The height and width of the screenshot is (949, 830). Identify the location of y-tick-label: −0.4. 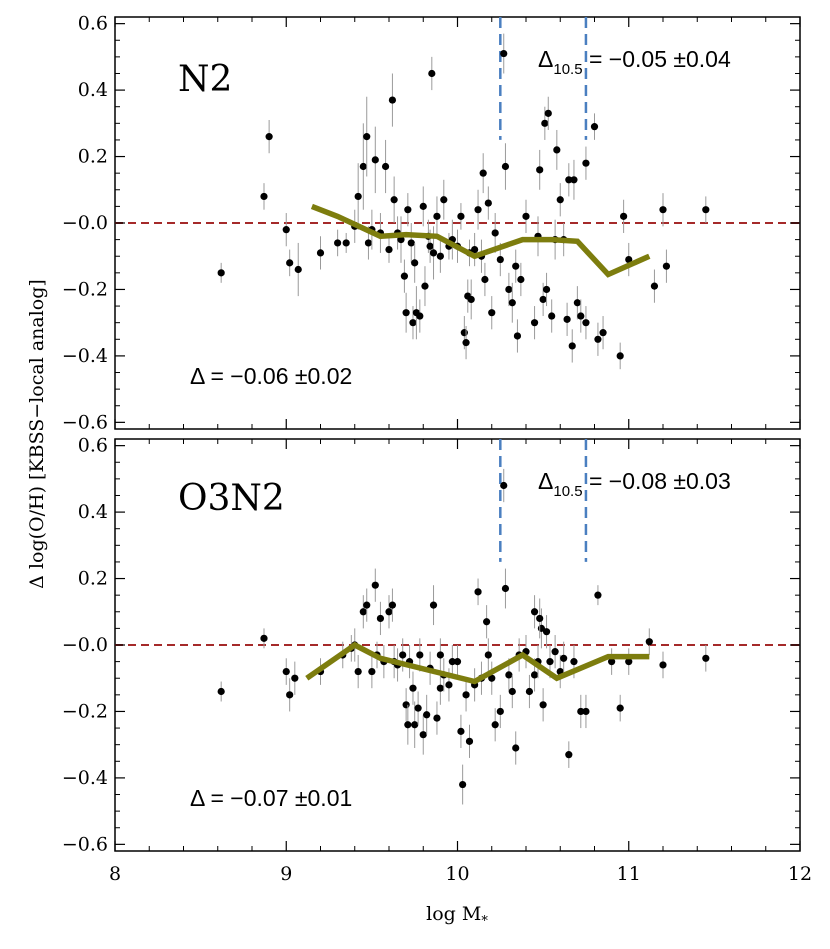
(85, 356).